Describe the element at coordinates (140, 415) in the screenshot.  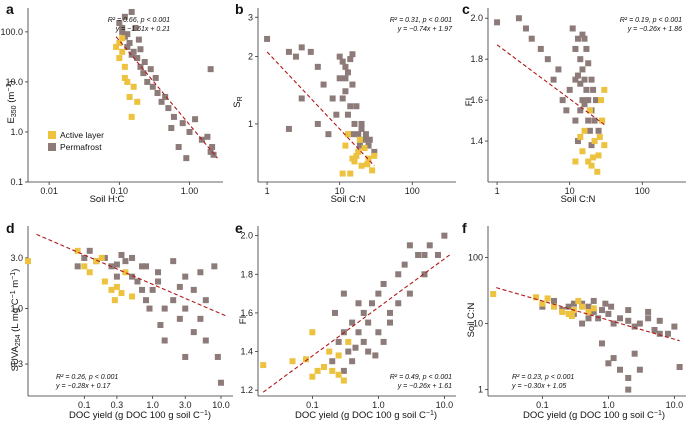
I see `panel-d-x-label: DOC yield (g DOC 100 g soil C−1)` at that location.